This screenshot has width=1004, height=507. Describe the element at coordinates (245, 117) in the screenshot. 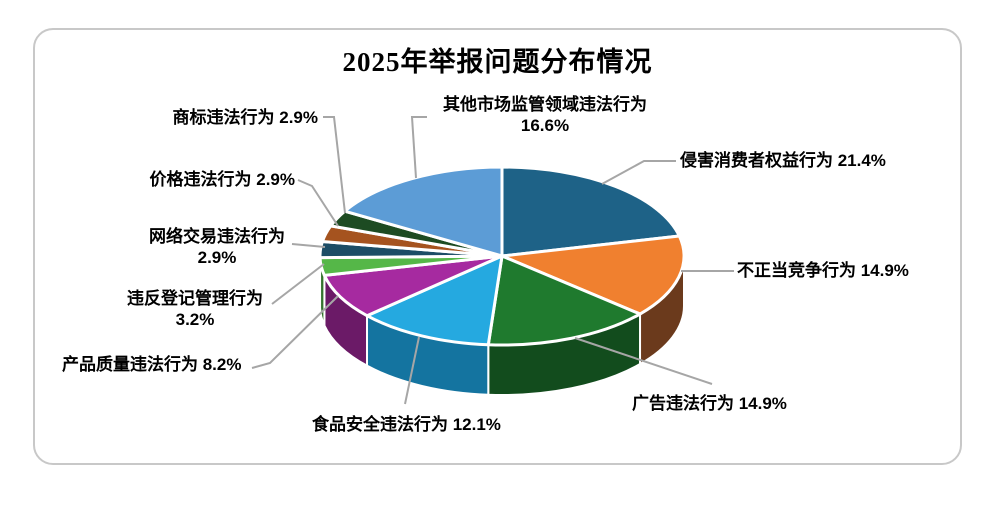

I see `pie-label-8: 商标违法行为 2.9%` at that location.